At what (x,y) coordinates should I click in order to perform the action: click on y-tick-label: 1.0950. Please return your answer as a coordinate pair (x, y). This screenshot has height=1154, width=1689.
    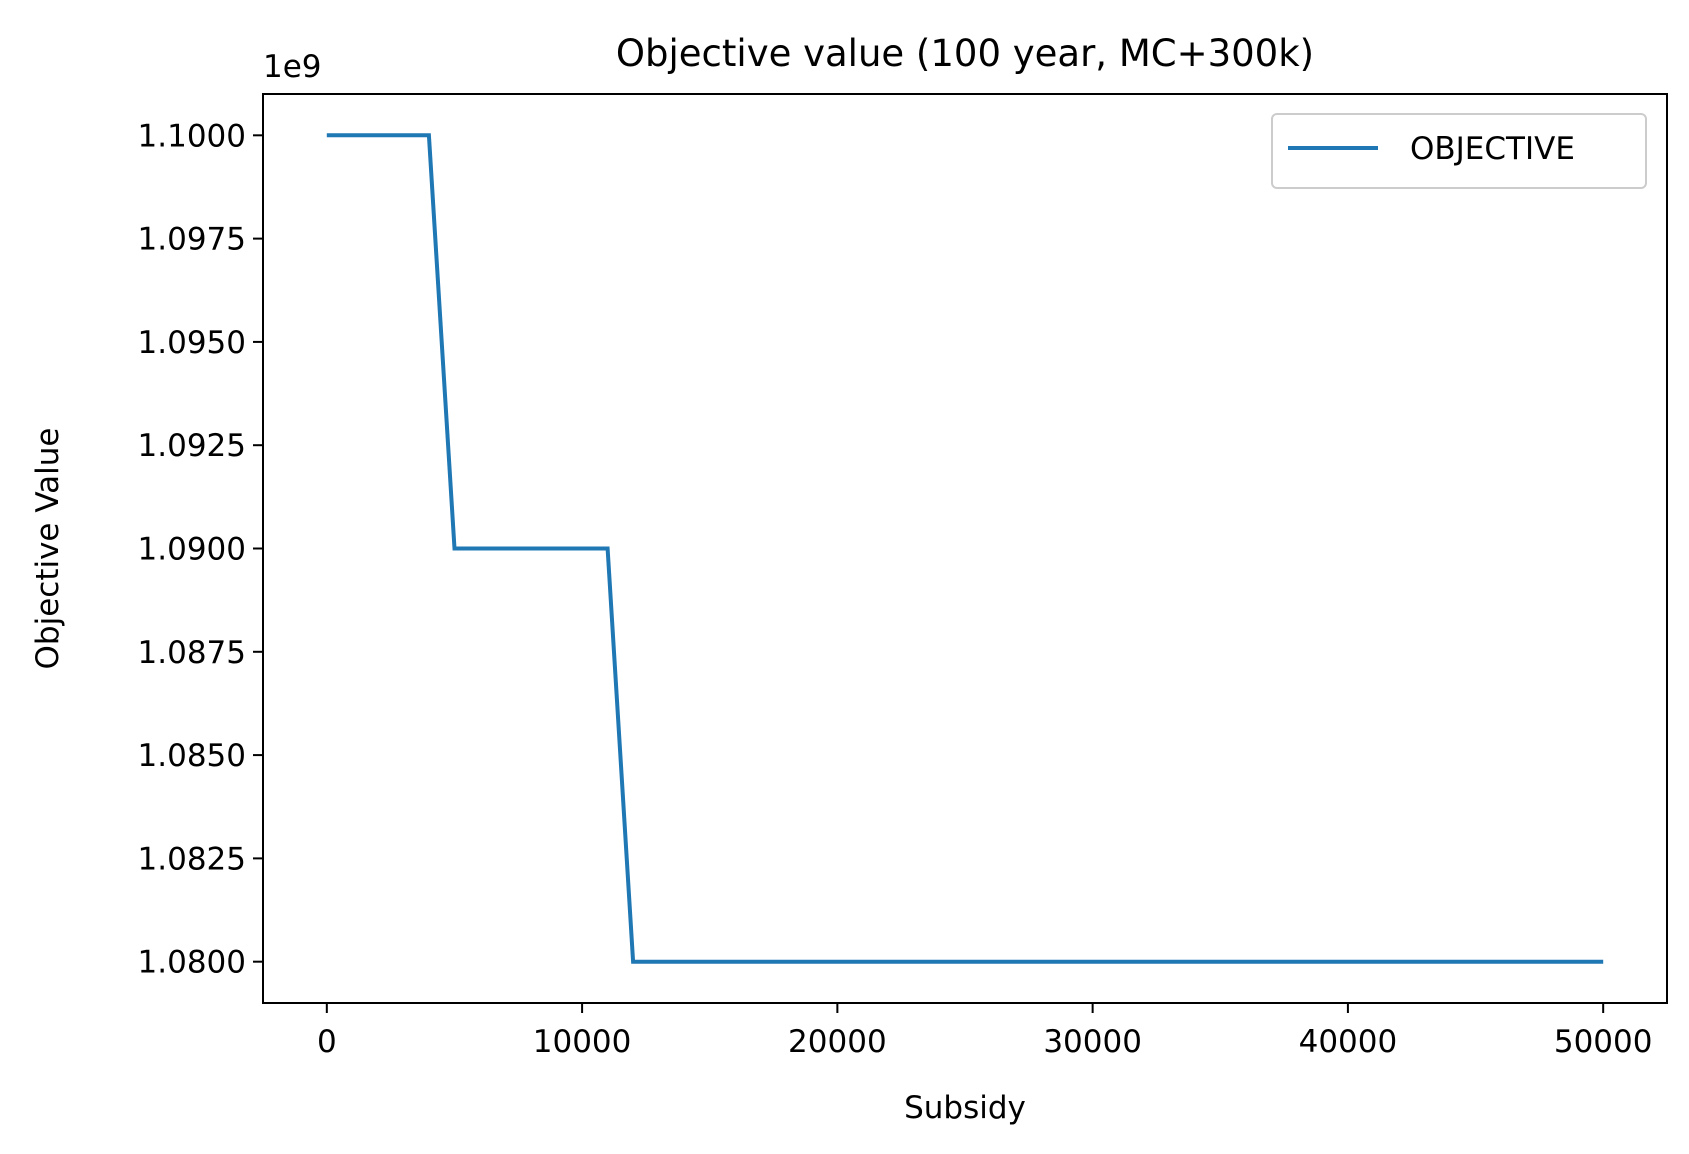
    Looking at the image, I should click on (192, 343).